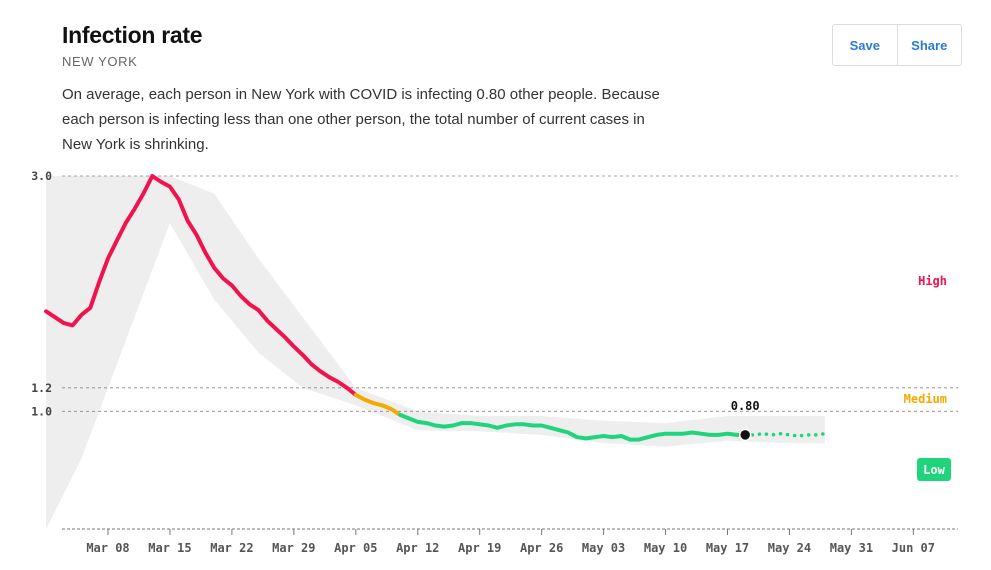 The height and width of the screenshot is (570, 991). Describe the element at coordinates (293, 548) in the screenshot. I see `x-tick-label: Mar 29` at that location.